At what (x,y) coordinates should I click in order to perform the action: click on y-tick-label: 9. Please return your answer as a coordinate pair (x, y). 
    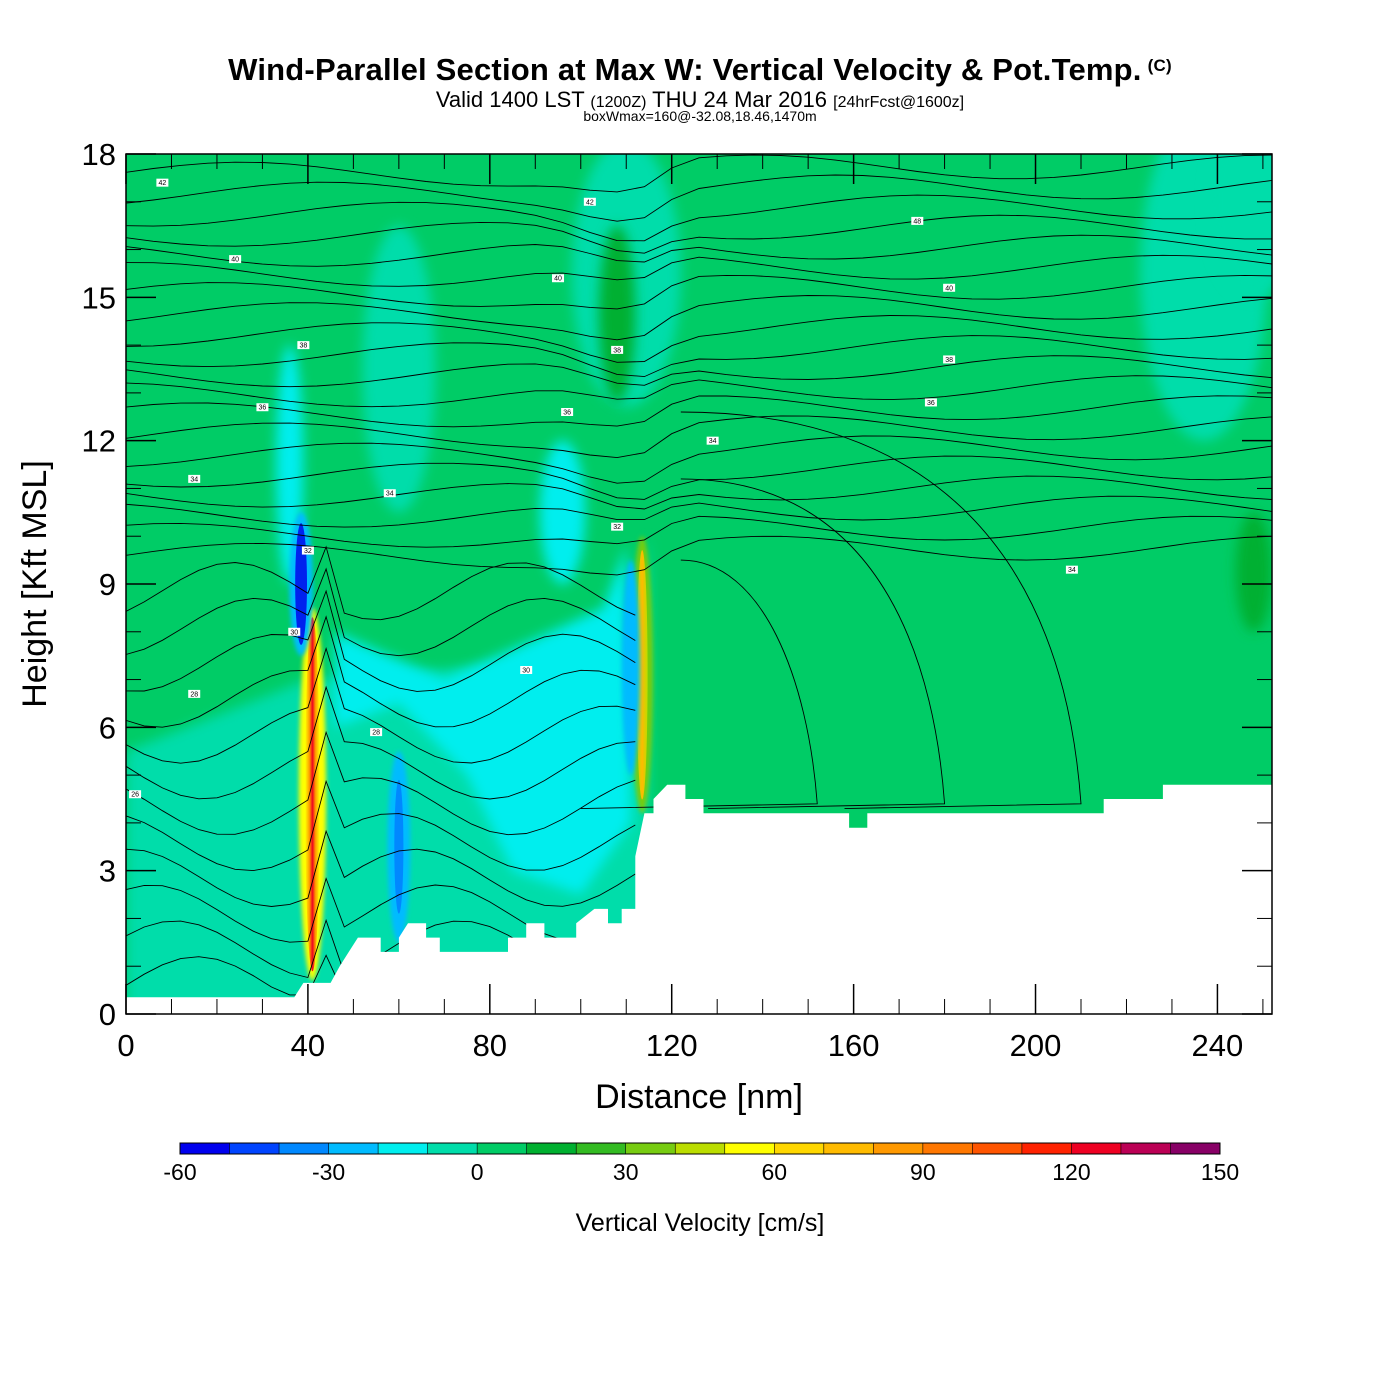
    Looking at the image, I should click on (107, 584).